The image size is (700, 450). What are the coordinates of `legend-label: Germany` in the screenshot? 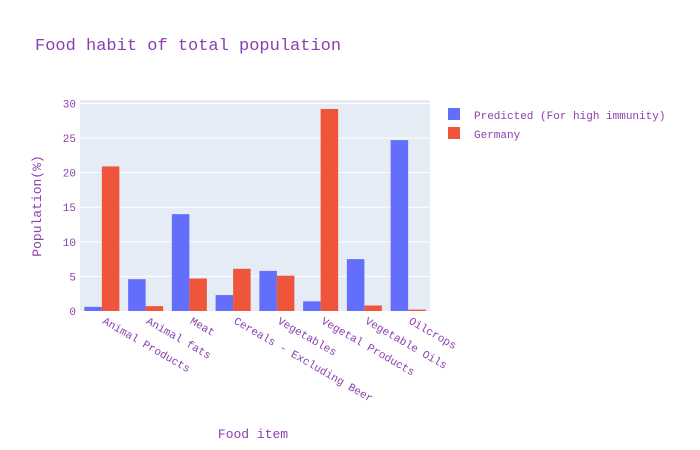 It's located at (497, 136).